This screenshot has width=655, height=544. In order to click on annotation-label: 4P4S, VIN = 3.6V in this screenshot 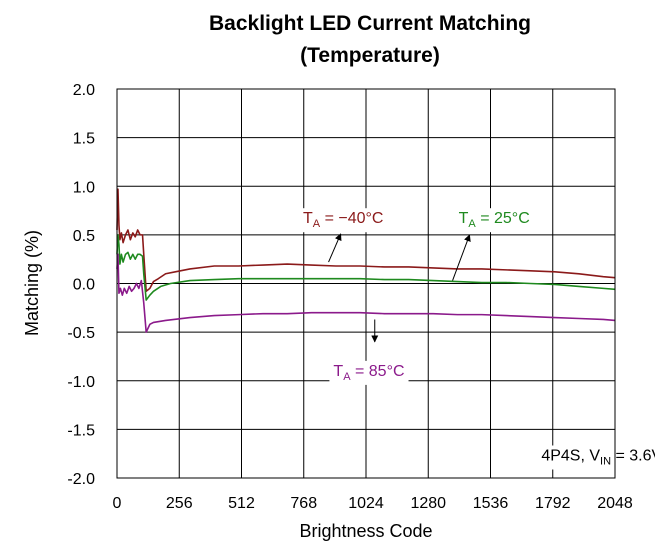, I will do `click(598, 457)`.